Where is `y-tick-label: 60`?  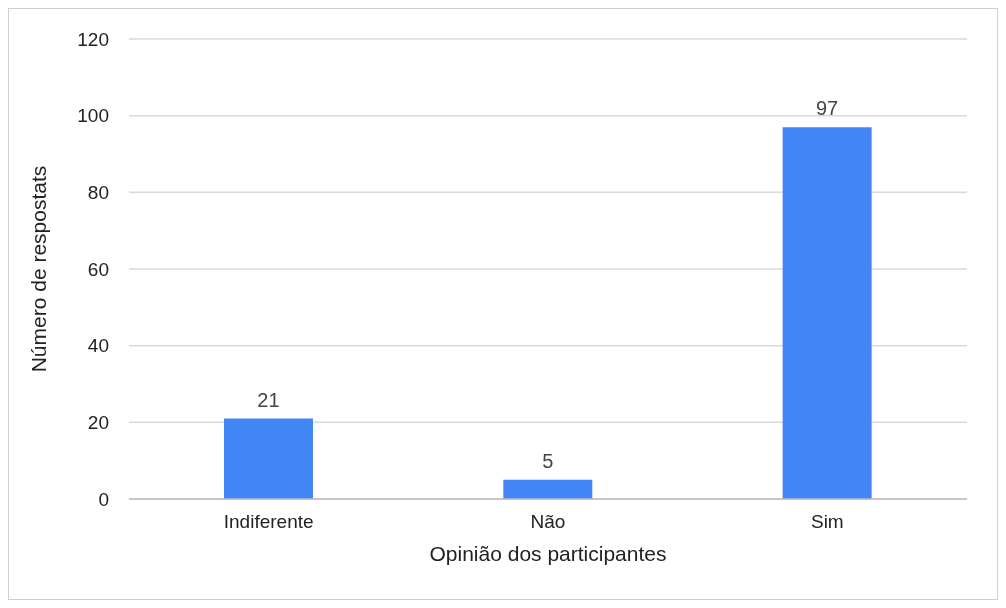
y-tick-label: 60 is located at coordinates (98, 269).